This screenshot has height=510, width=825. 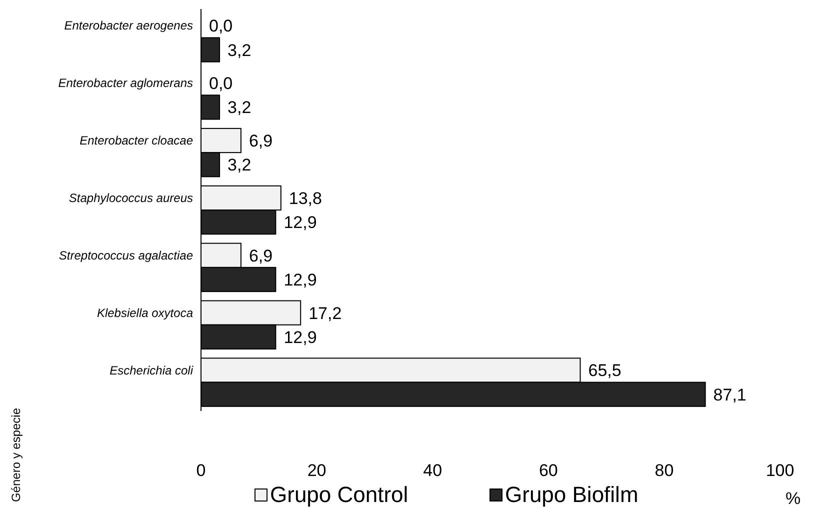 I want to click on data-label: 65,5, so click(x=605, y=370).